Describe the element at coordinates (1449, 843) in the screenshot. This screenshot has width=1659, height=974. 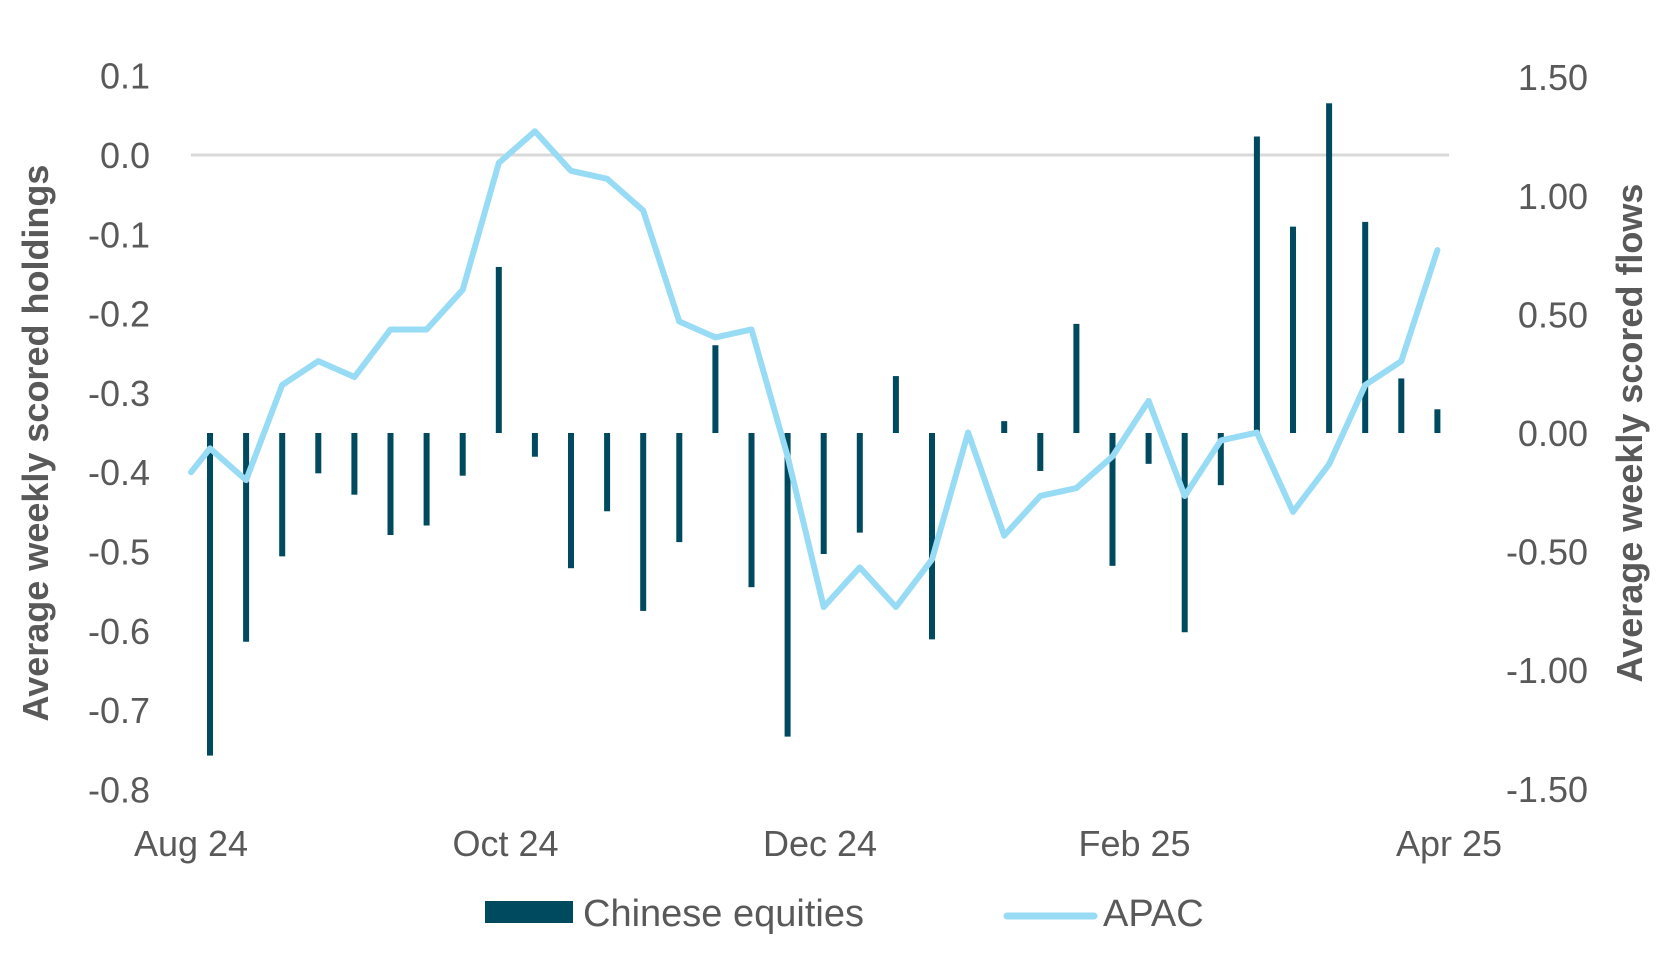
I see `x-tick-label: Apr 25` at that location.